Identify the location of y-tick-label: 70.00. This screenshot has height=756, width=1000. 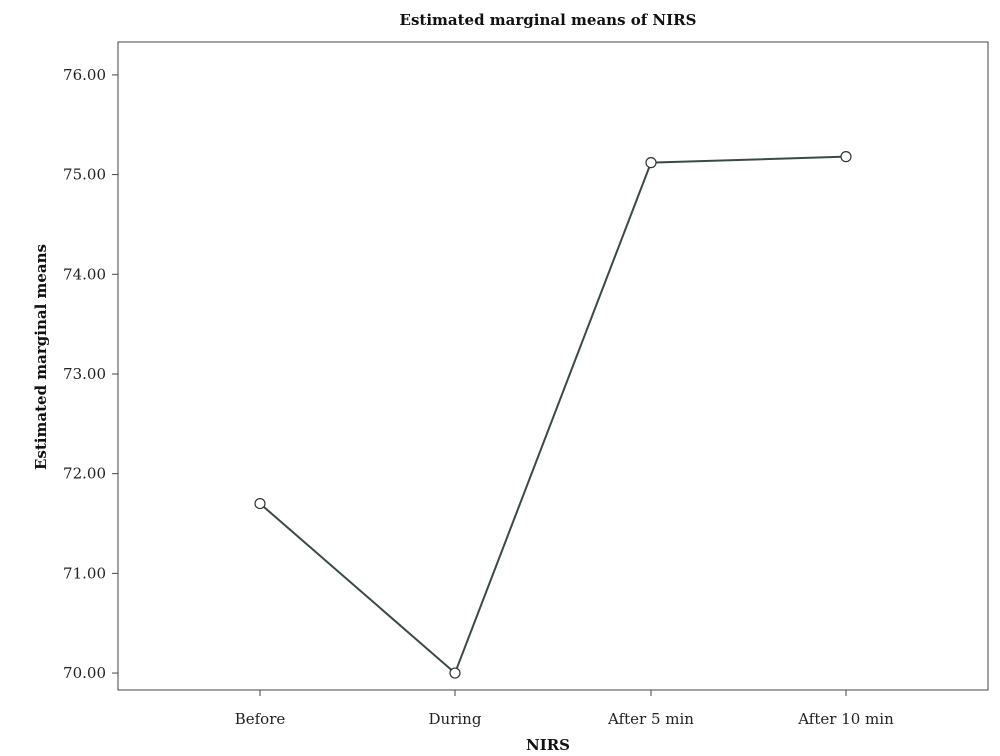
(84, 673).